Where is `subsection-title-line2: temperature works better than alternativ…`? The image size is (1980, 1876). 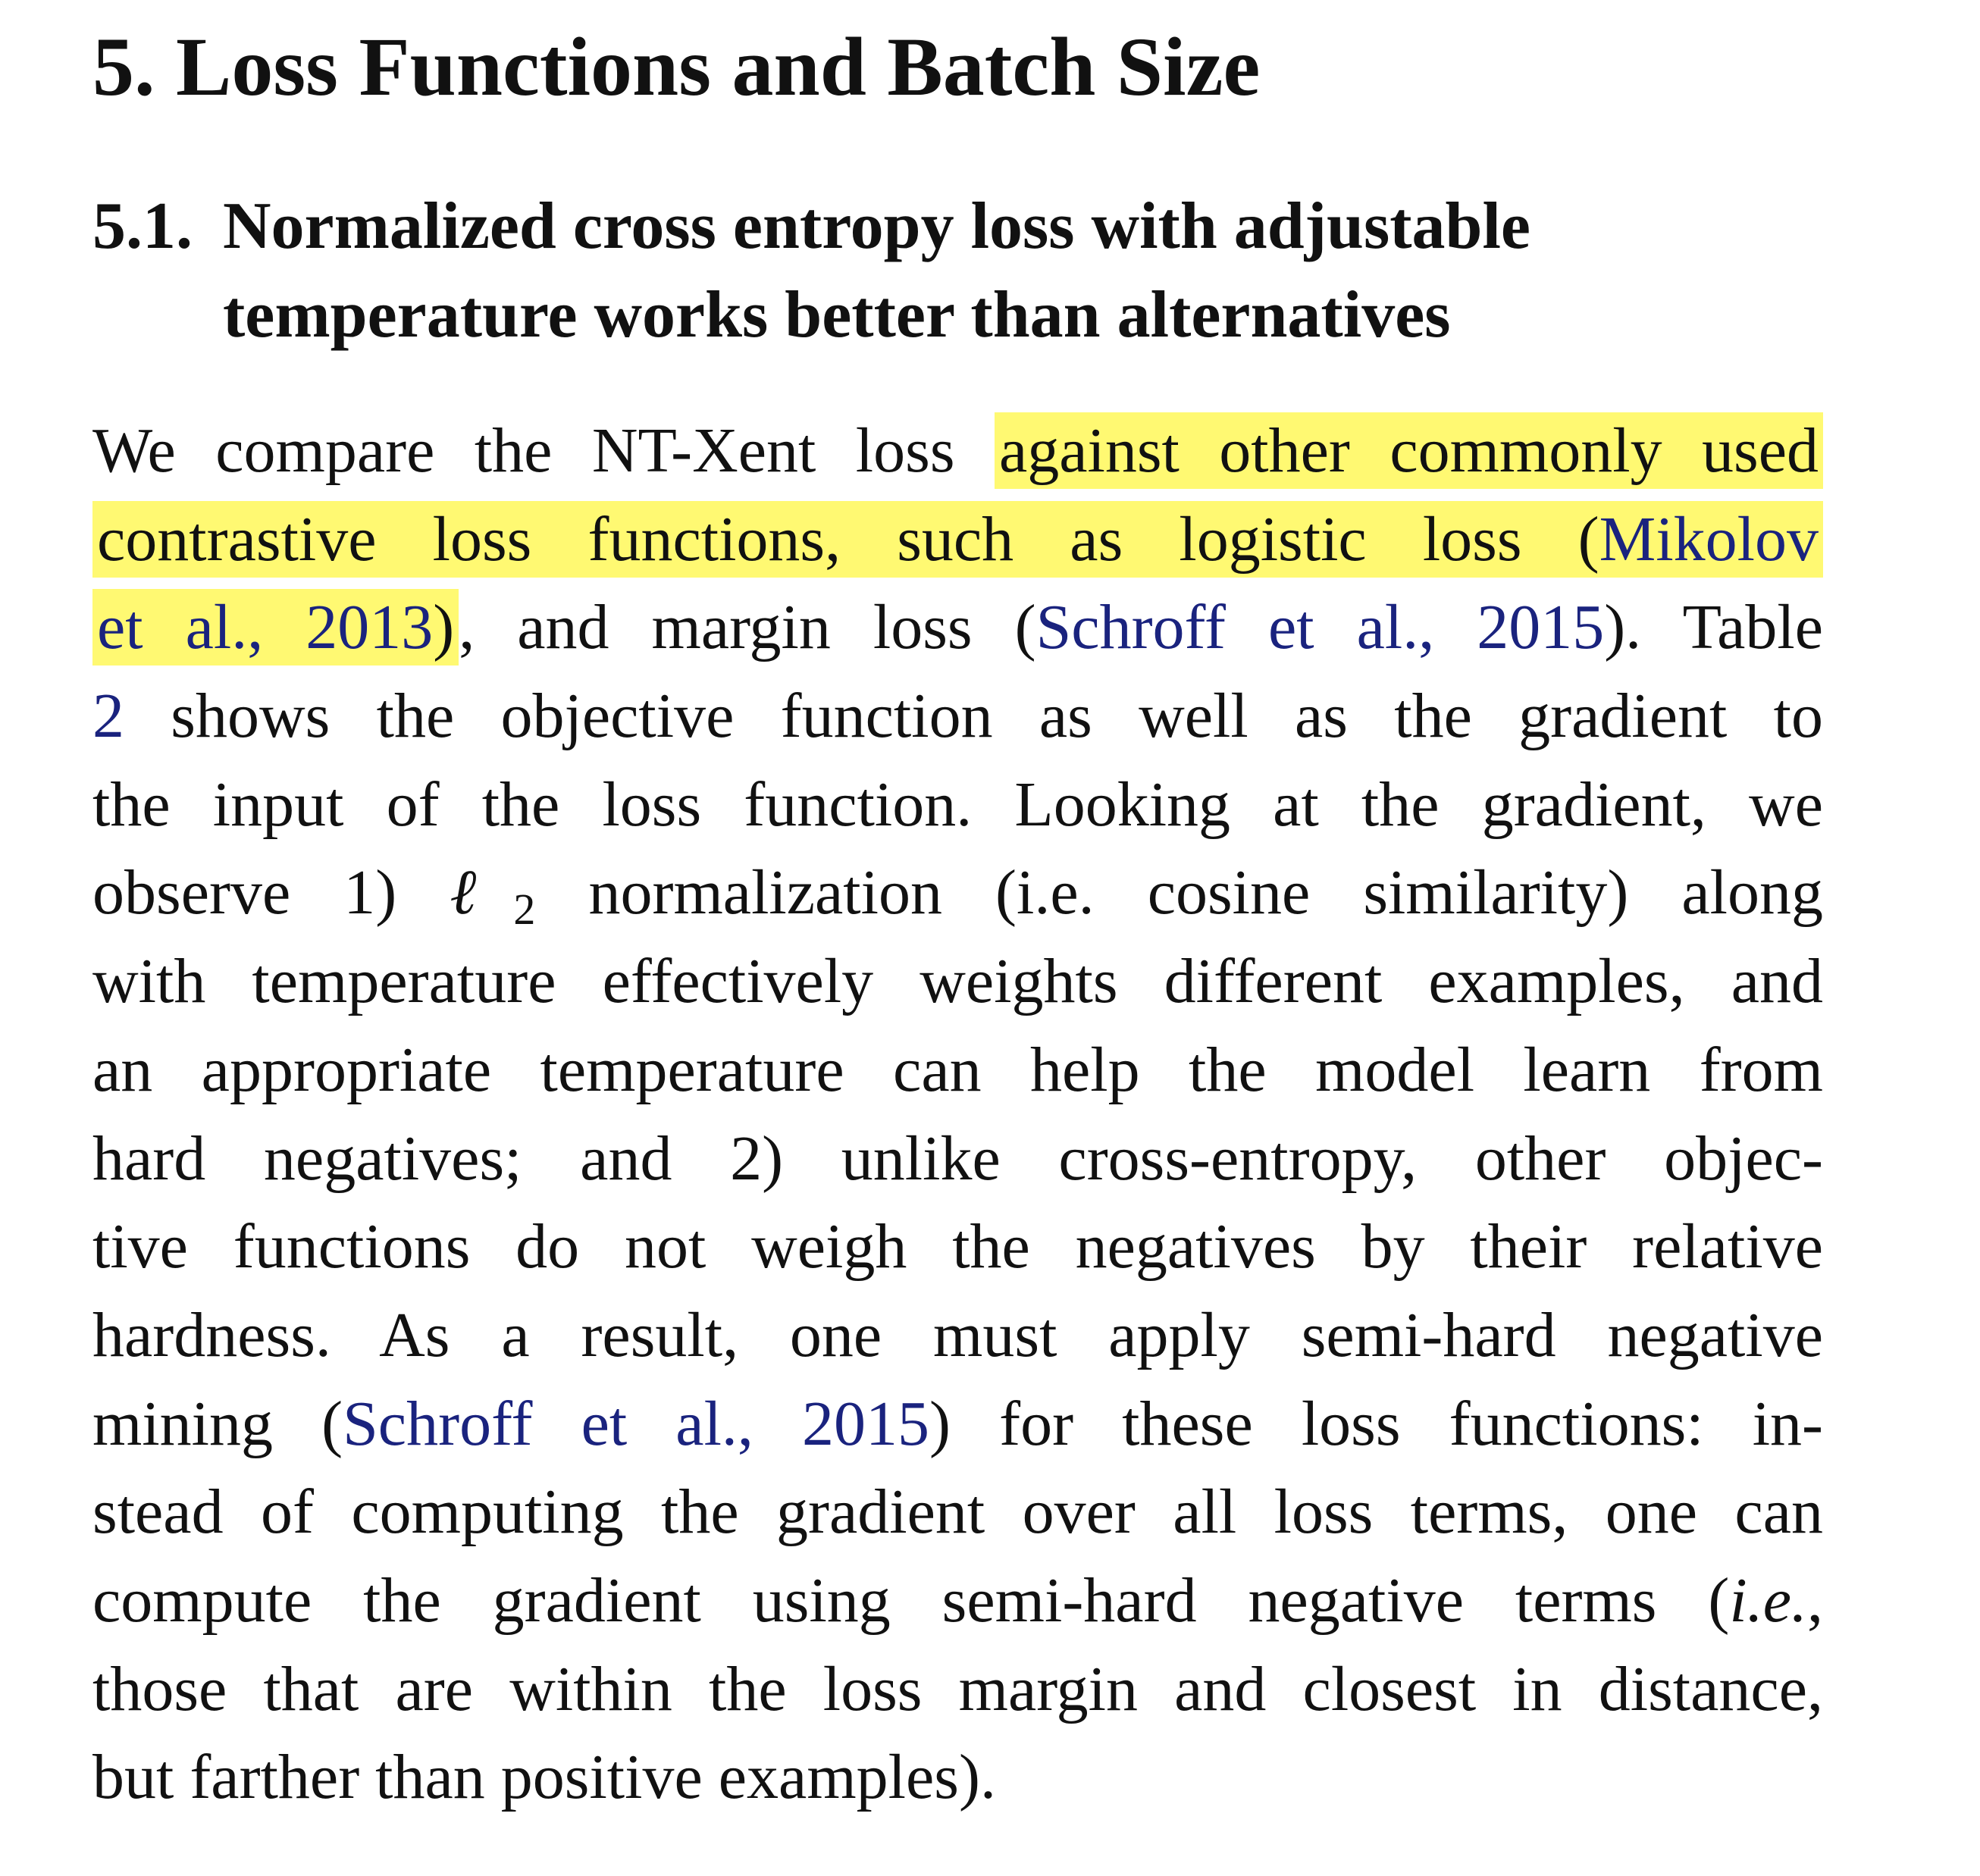
subsection-title-line2: temperature works better than alternativ… is located at coordinates (837, 315).